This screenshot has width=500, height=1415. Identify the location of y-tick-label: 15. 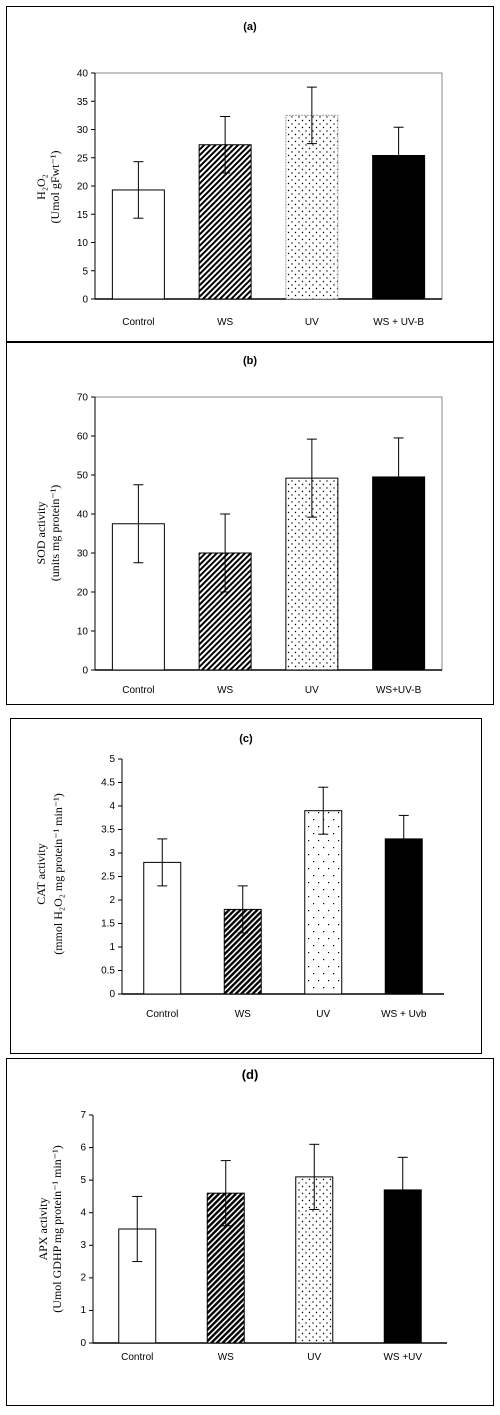
(83, 215).